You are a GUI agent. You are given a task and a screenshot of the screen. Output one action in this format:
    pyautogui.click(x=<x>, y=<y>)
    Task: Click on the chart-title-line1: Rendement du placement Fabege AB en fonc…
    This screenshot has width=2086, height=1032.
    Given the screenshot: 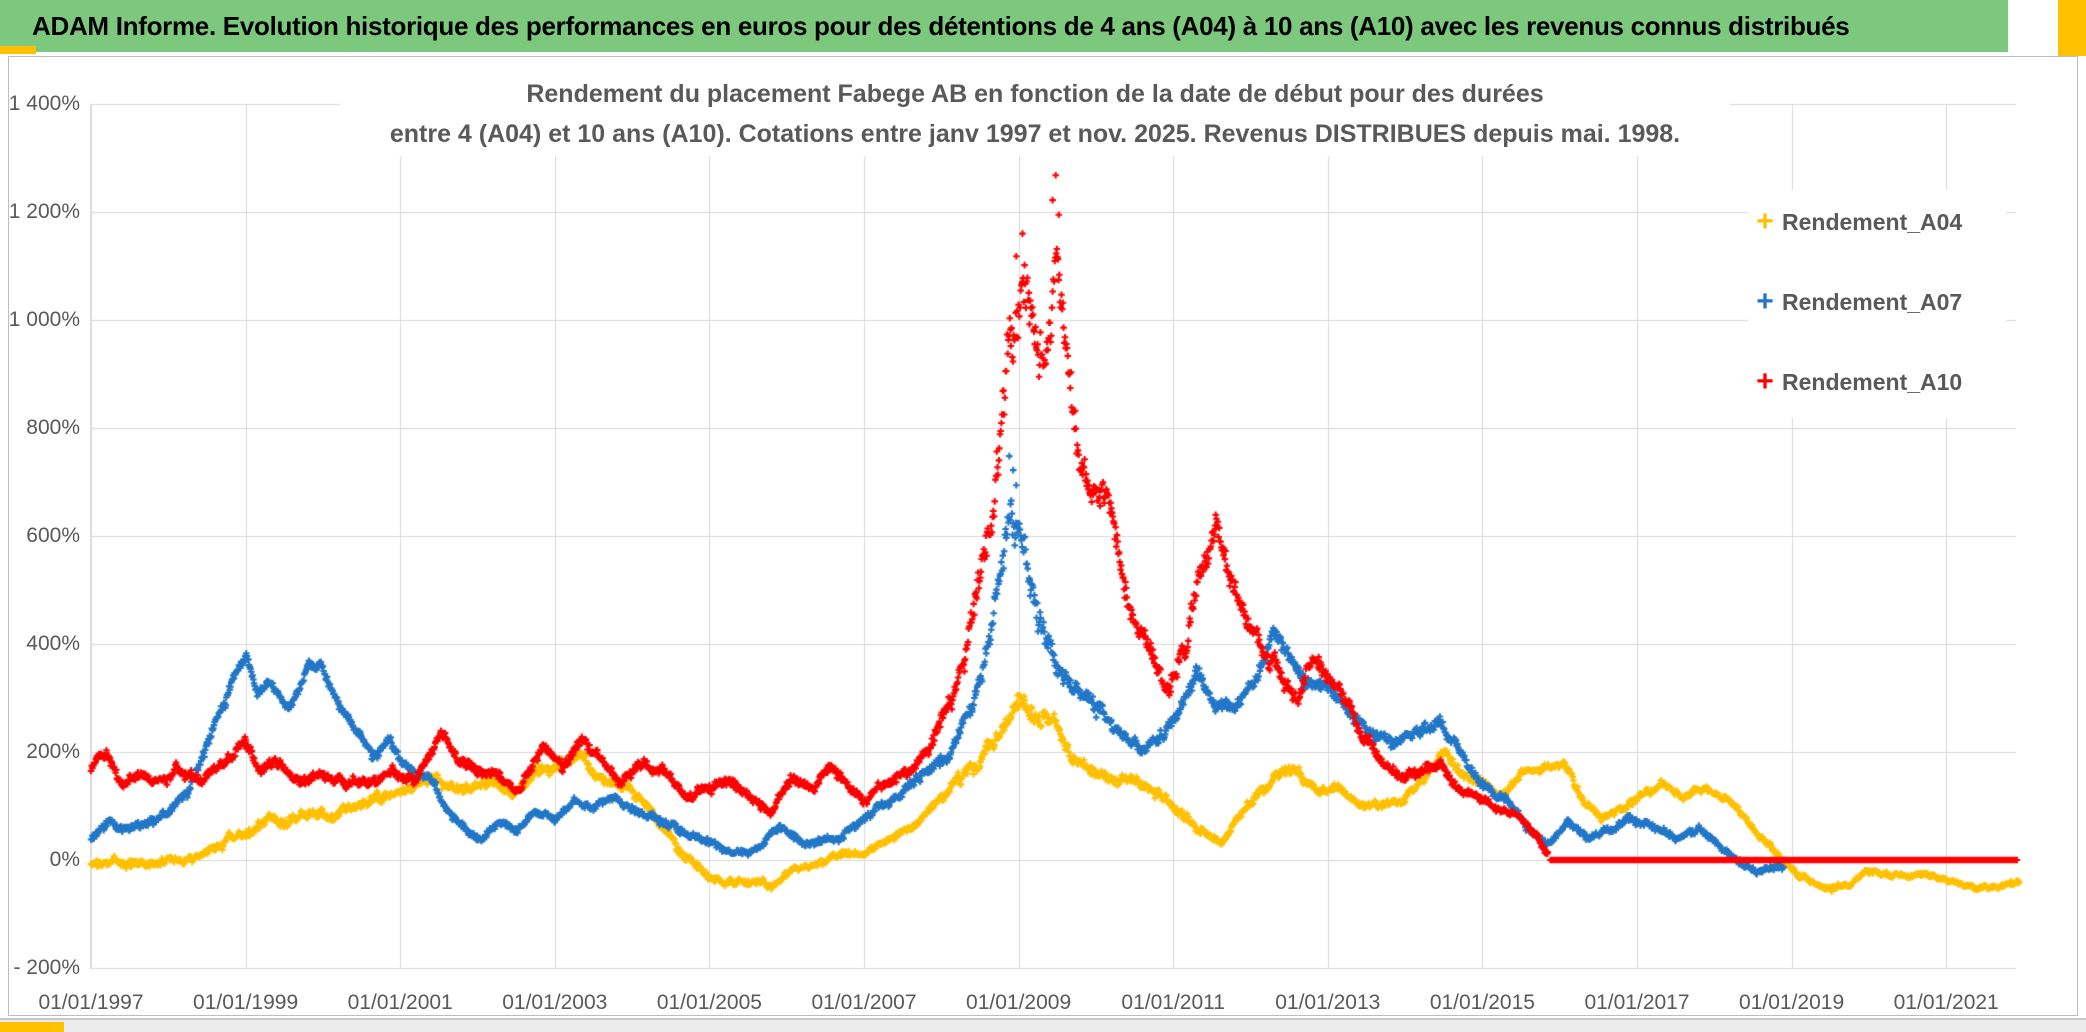 What is the action you would take?
    pyautogui.click(x=1035, y=94)
    